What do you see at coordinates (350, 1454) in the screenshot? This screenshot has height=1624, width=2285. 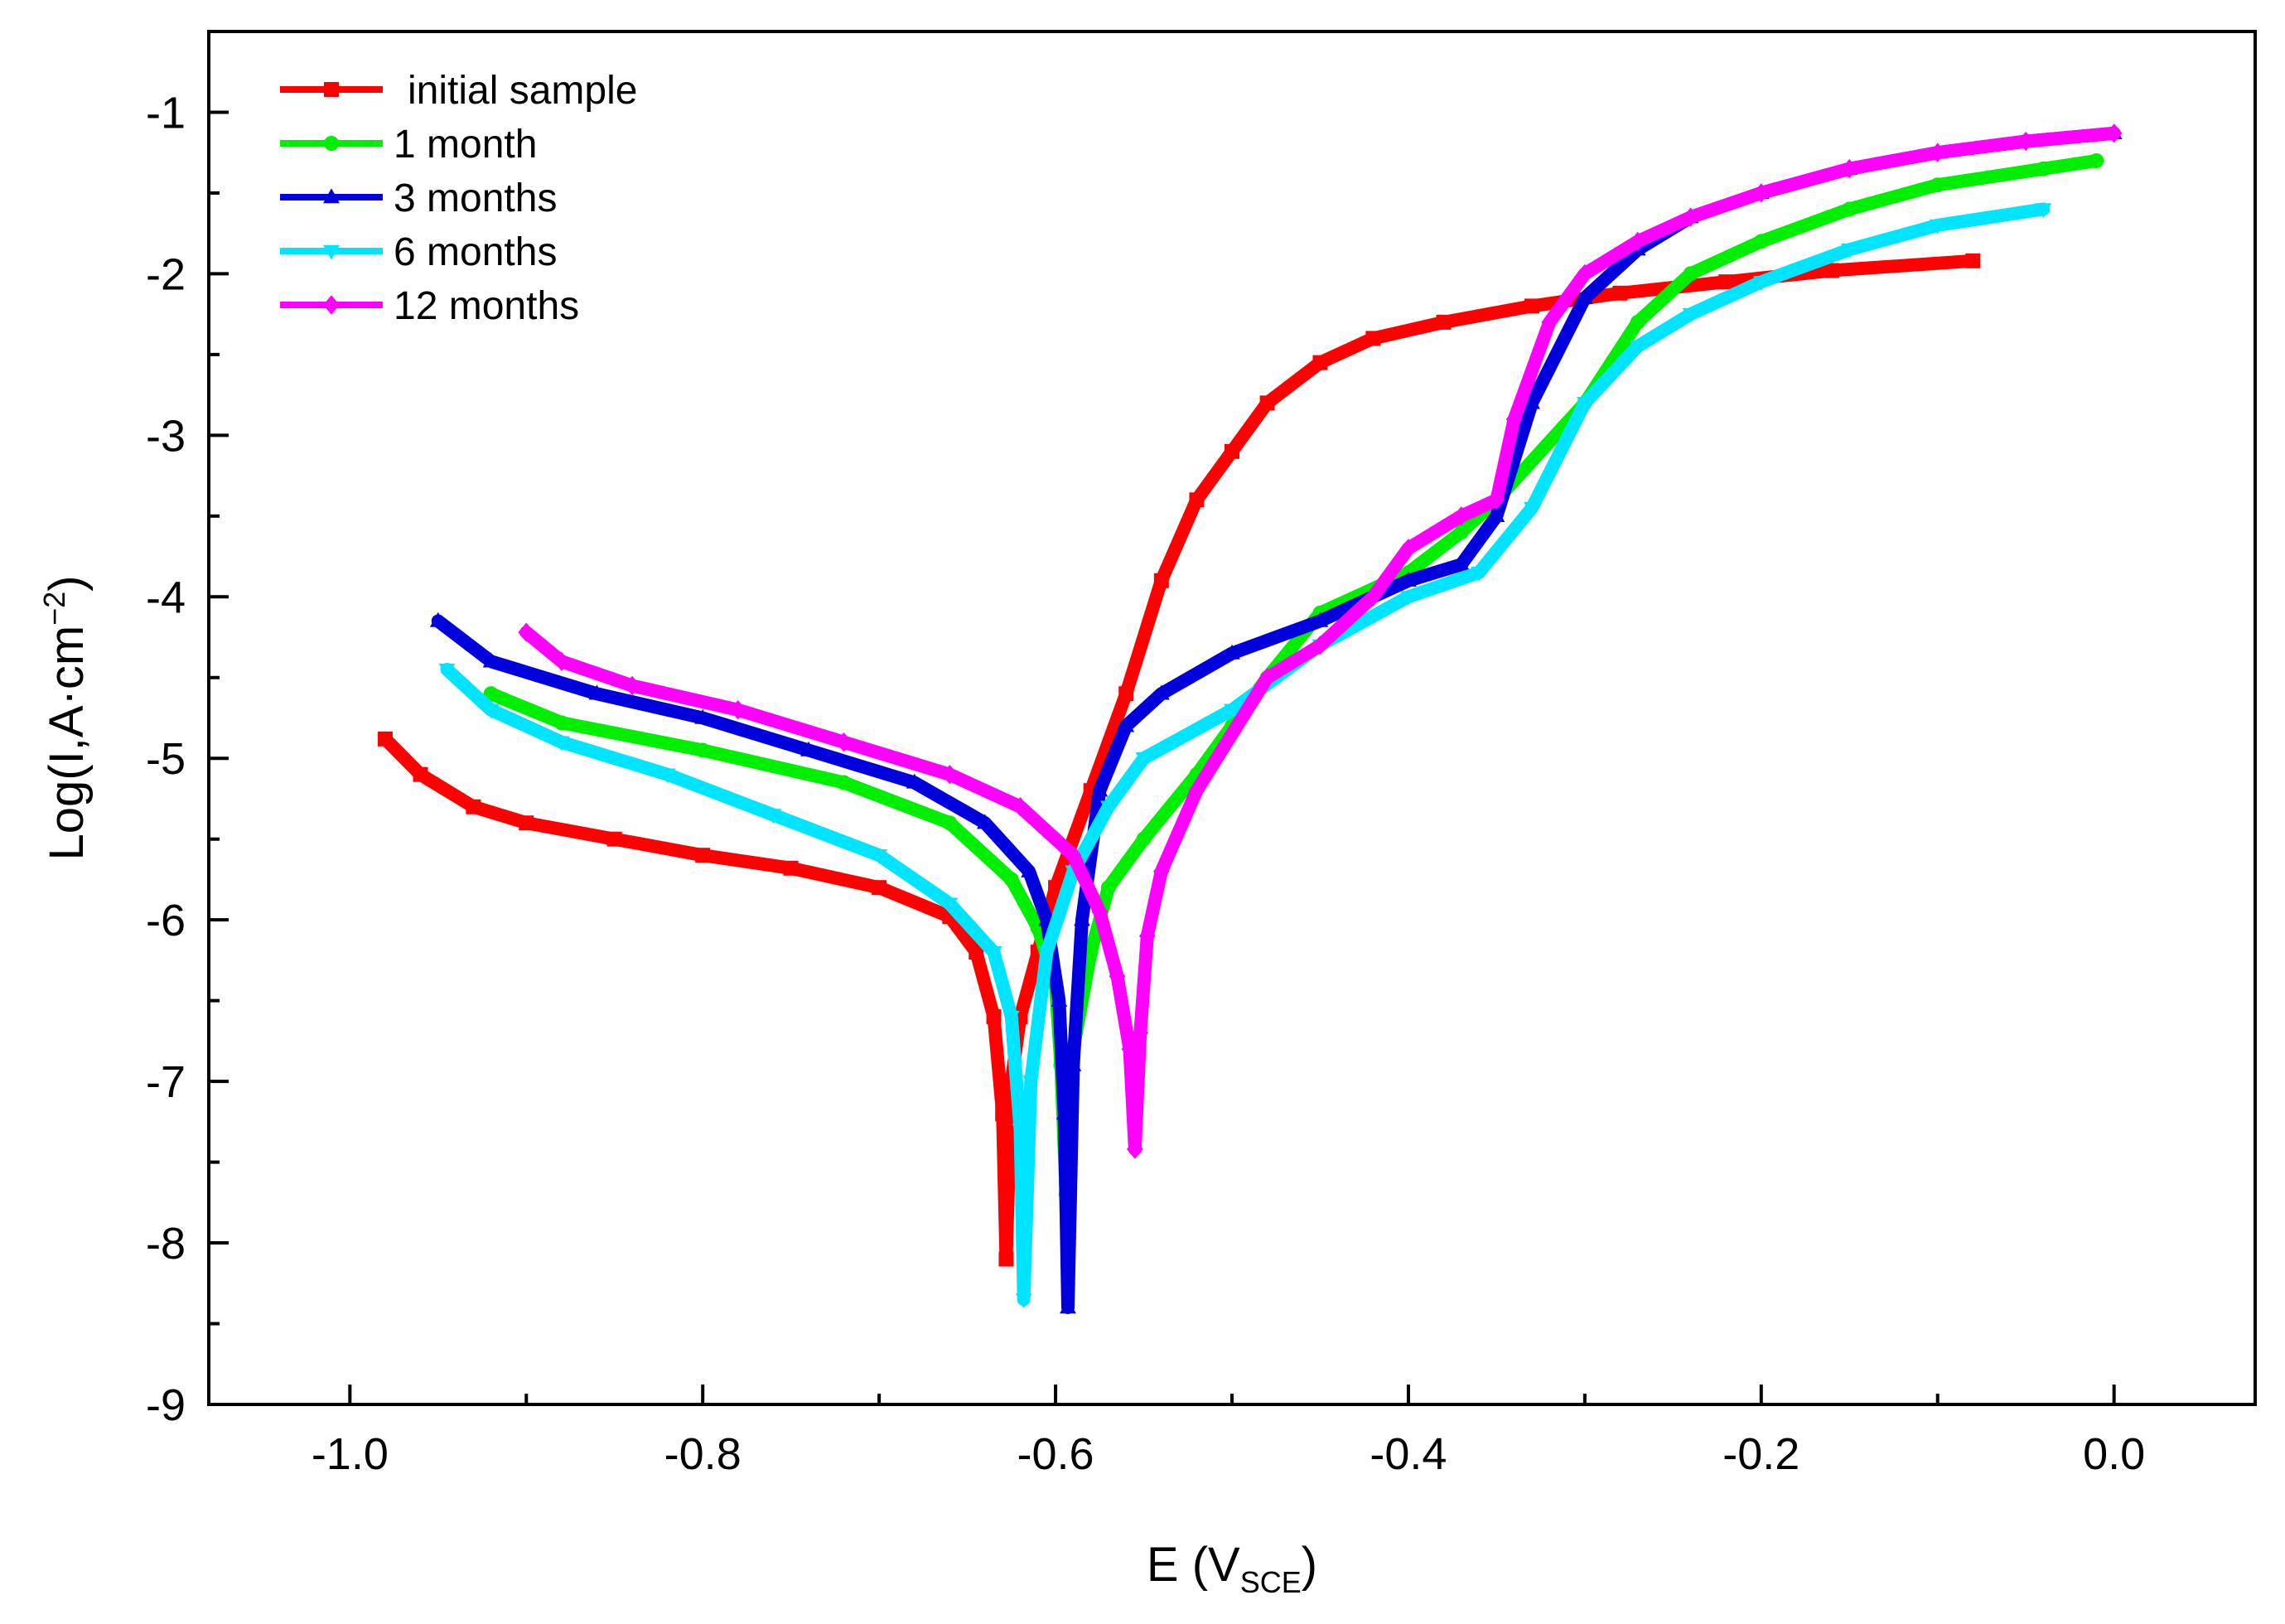 I see `x-tick-label: -1.0` at bounding box center [350, 1454].